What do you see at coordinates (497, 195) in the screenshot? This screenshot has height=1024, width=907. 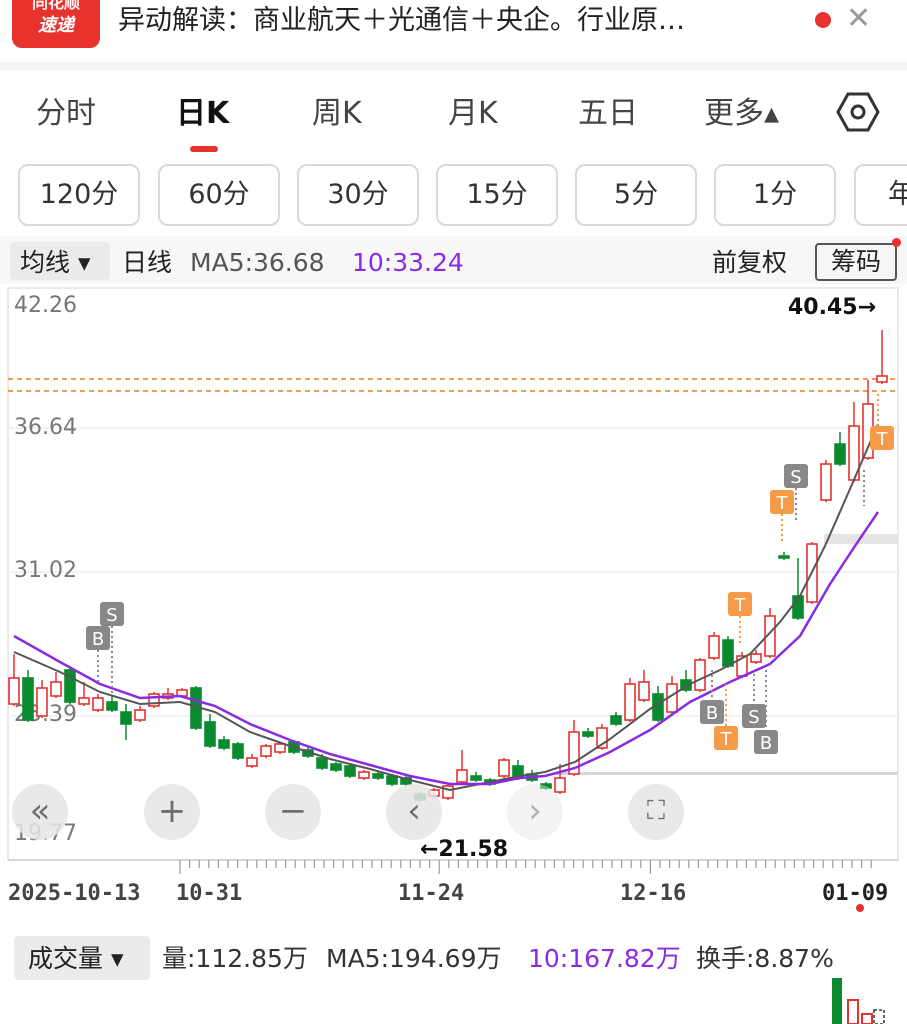 I see `interval-15min: 15分` at bounding box center [497, 195].